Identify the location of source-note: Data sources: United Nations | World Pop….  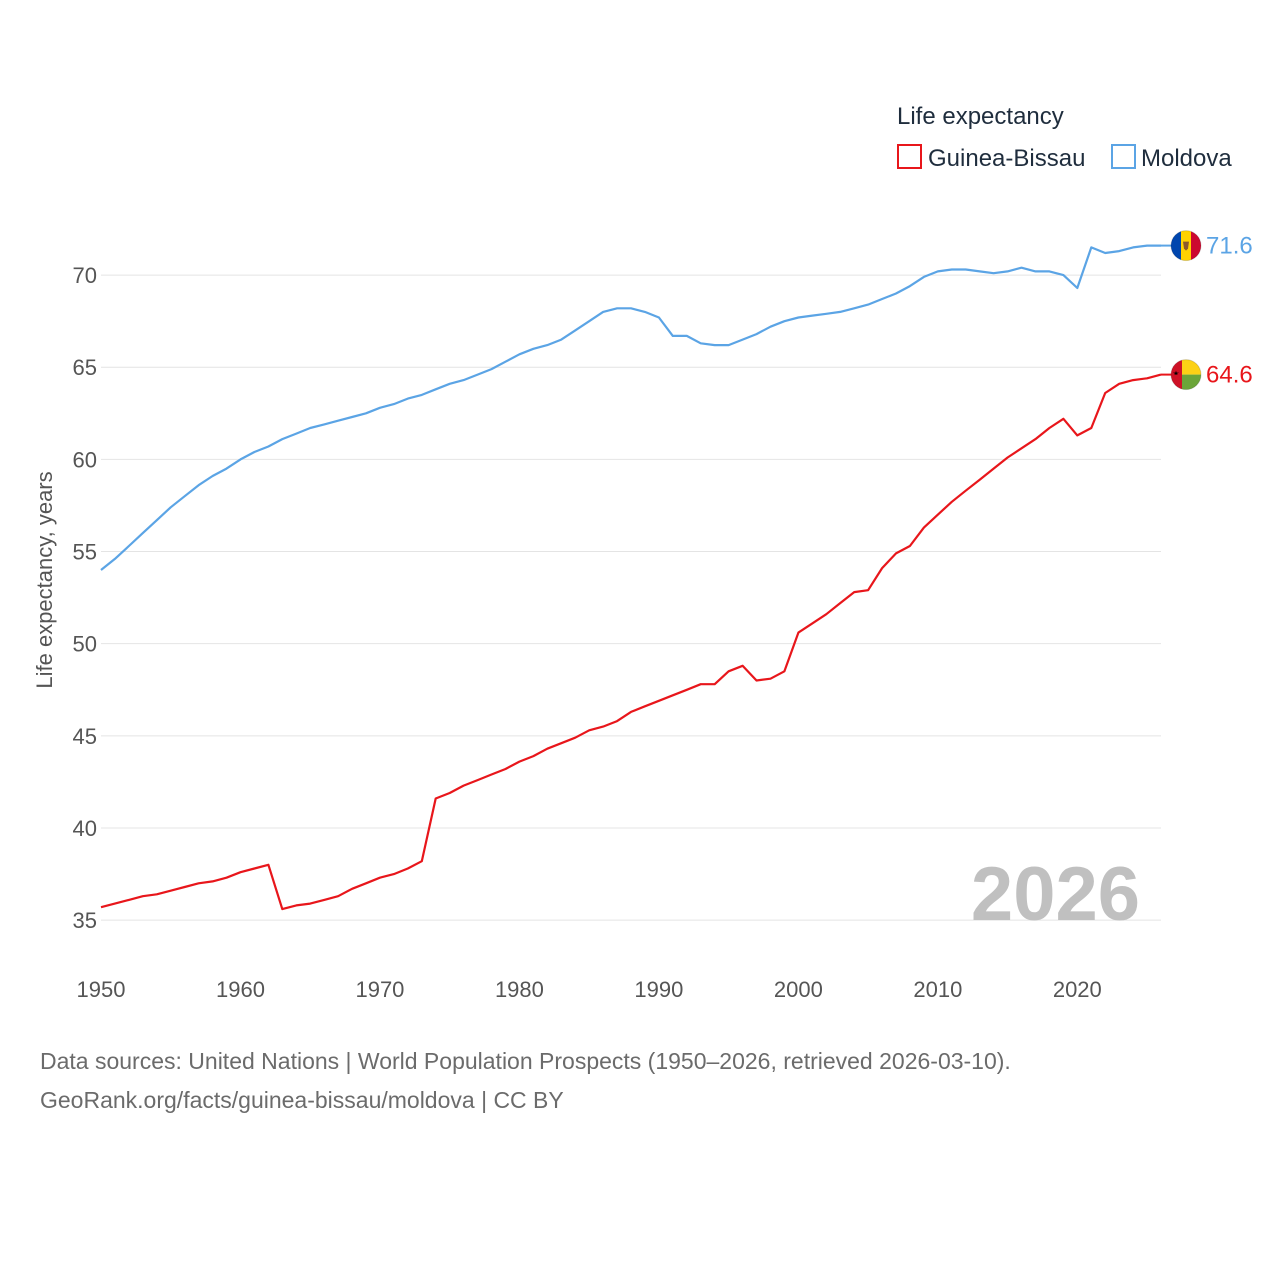
(525, 1081).